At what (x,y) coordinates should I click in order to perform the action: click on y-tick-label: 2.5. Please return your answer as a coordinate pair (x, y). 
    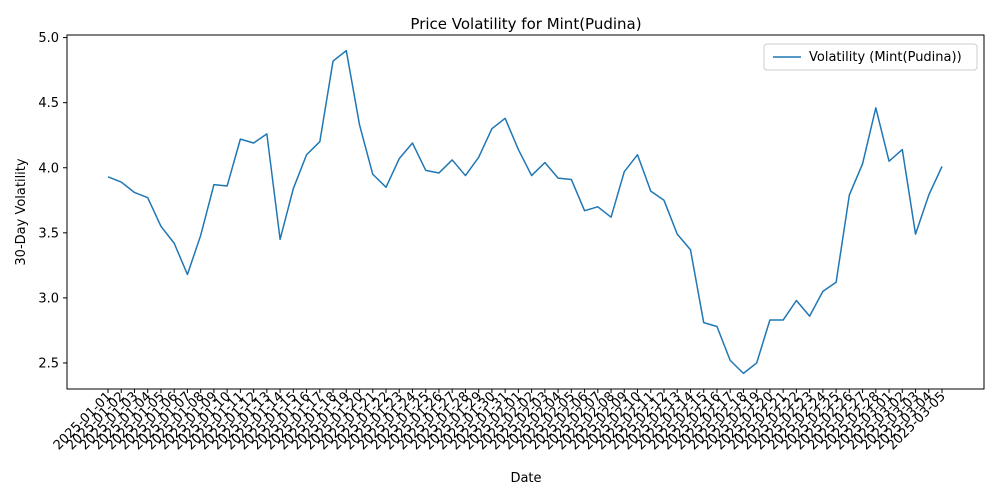
    Looking at the image, I should click on (48, 363).